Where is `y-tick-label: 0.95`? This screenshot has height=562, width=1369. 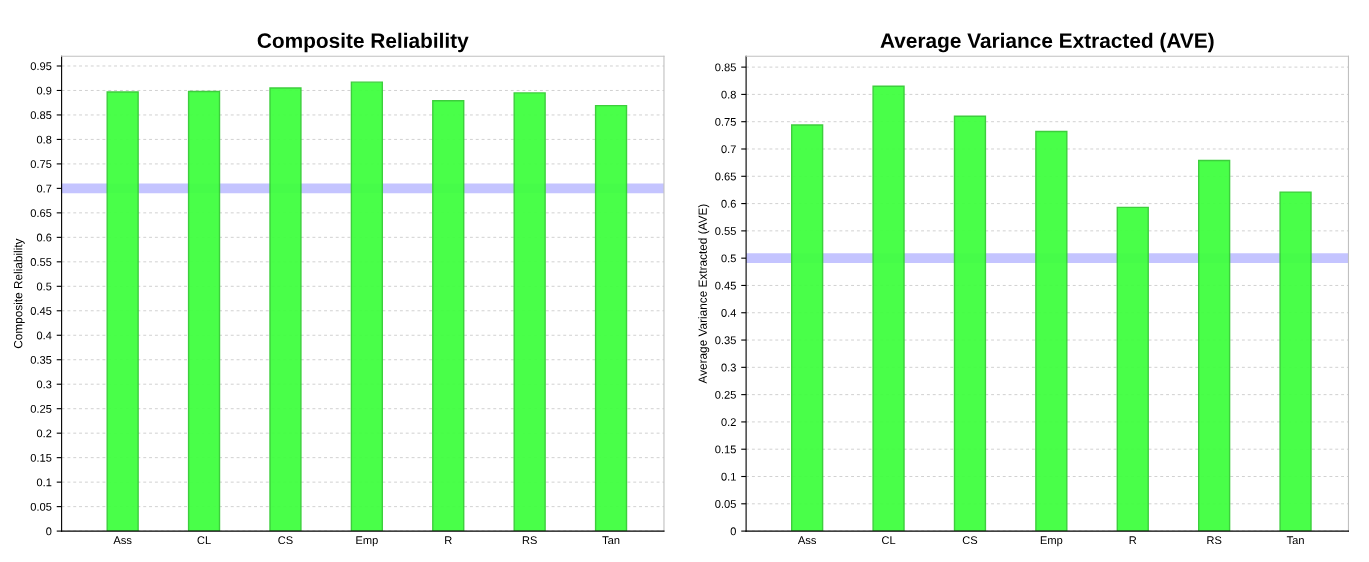 y-tick-label: 0.95 is located at coordinates (41, 66).